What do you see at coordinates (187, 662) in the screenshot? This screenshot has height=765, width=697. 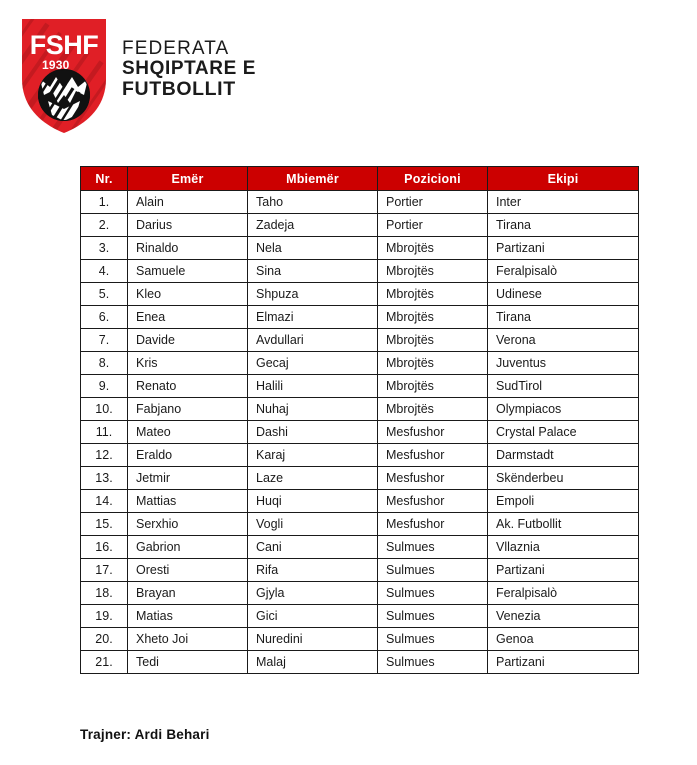 I see `cell-emer: Tedi` at bounding box center [187, 662].